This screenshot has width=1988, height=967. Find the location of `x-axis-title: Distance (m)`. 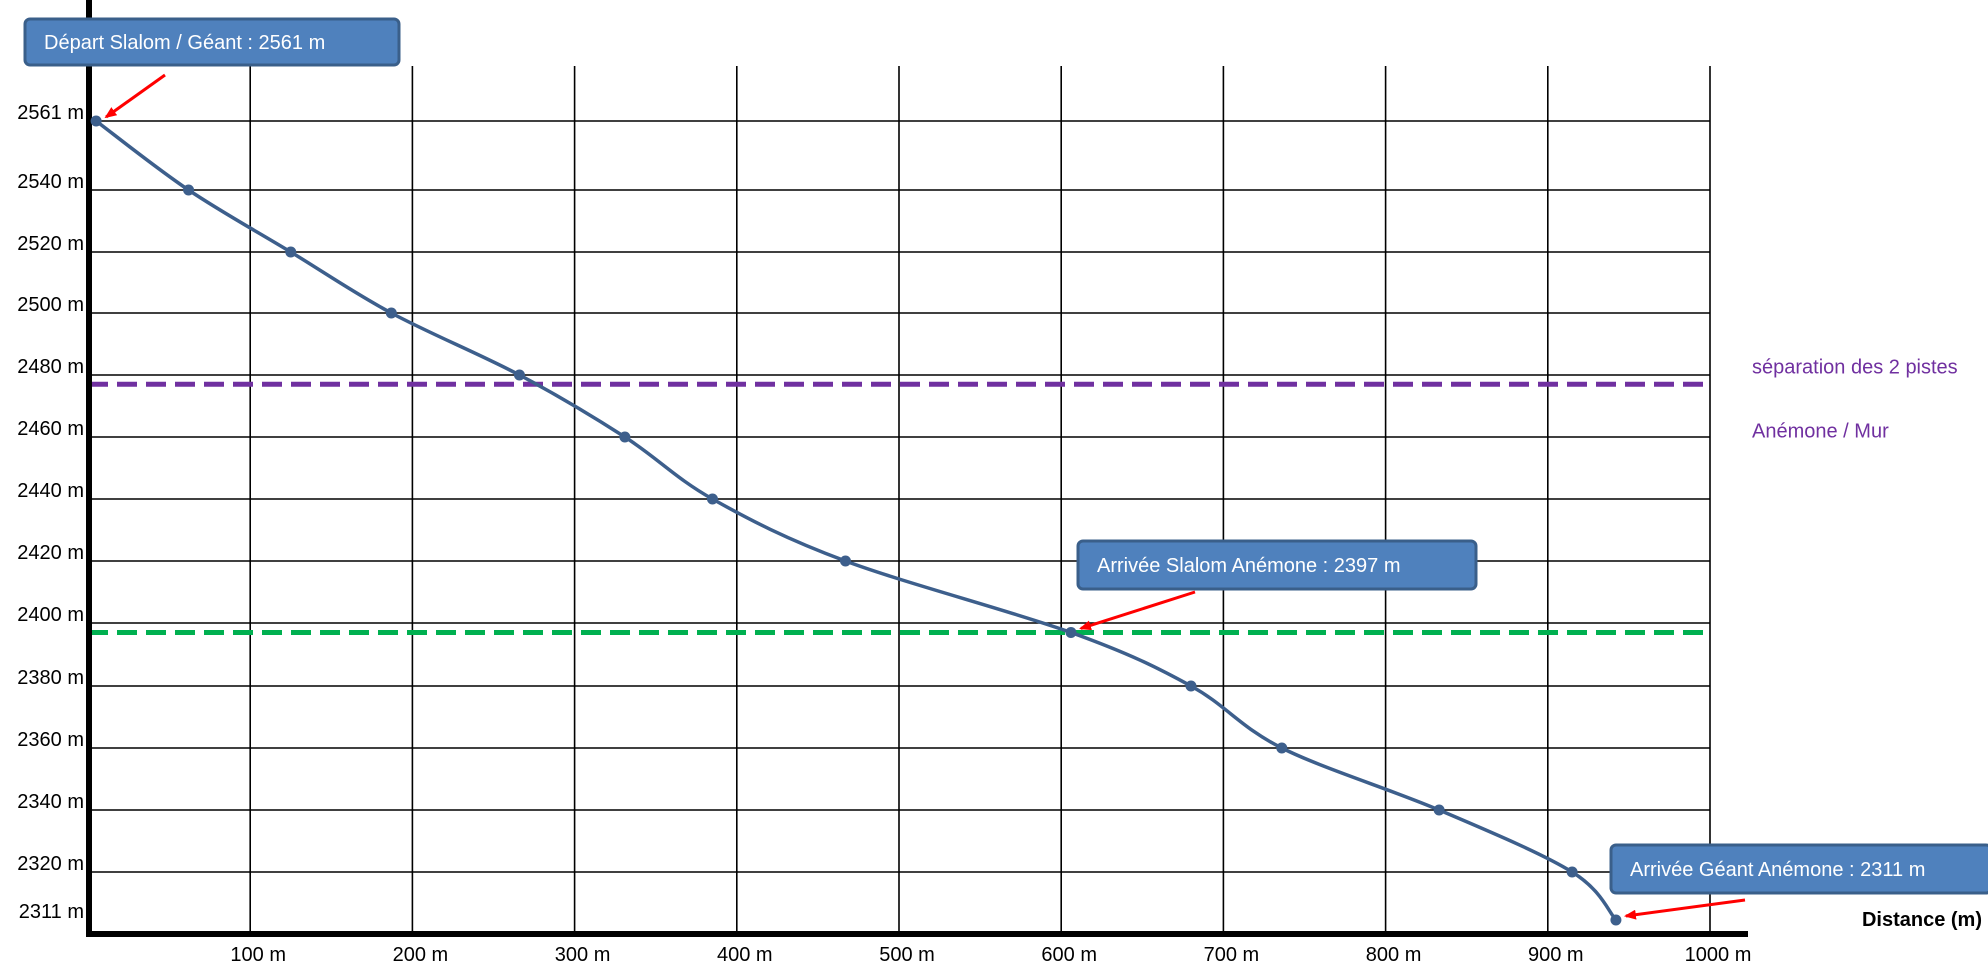

x-axis-title: Distance (m) is located at coordinates (1922, 920).